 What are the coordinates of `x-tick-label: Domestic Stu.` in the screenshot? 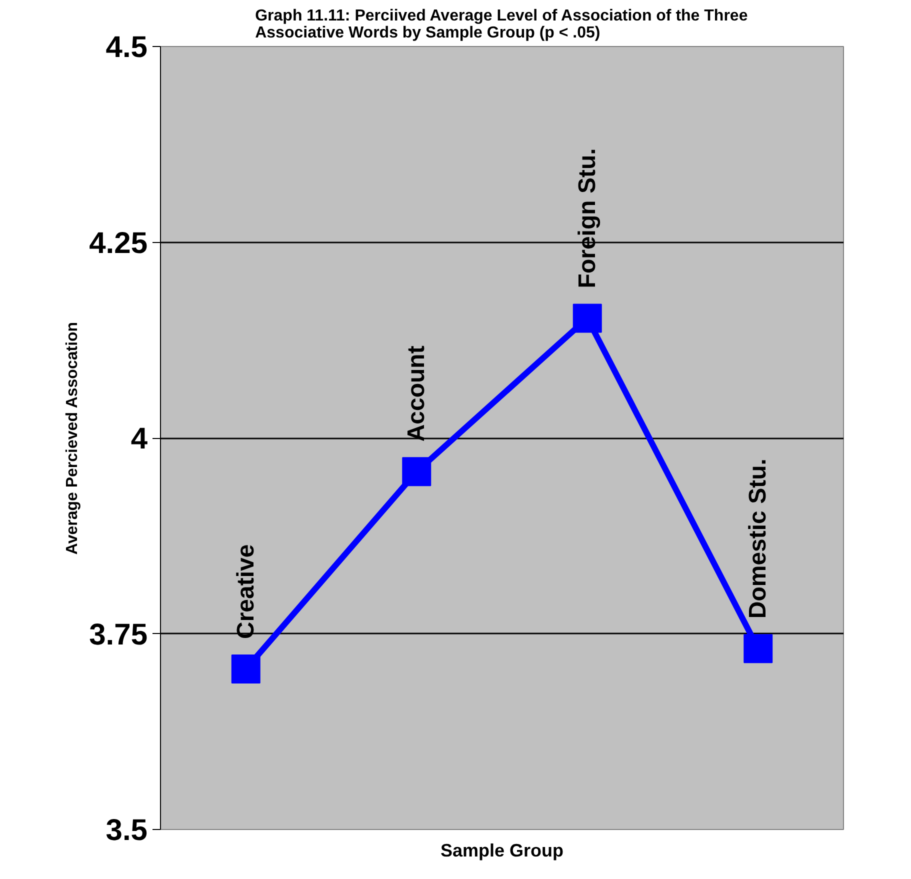 It's located at (758, 538).